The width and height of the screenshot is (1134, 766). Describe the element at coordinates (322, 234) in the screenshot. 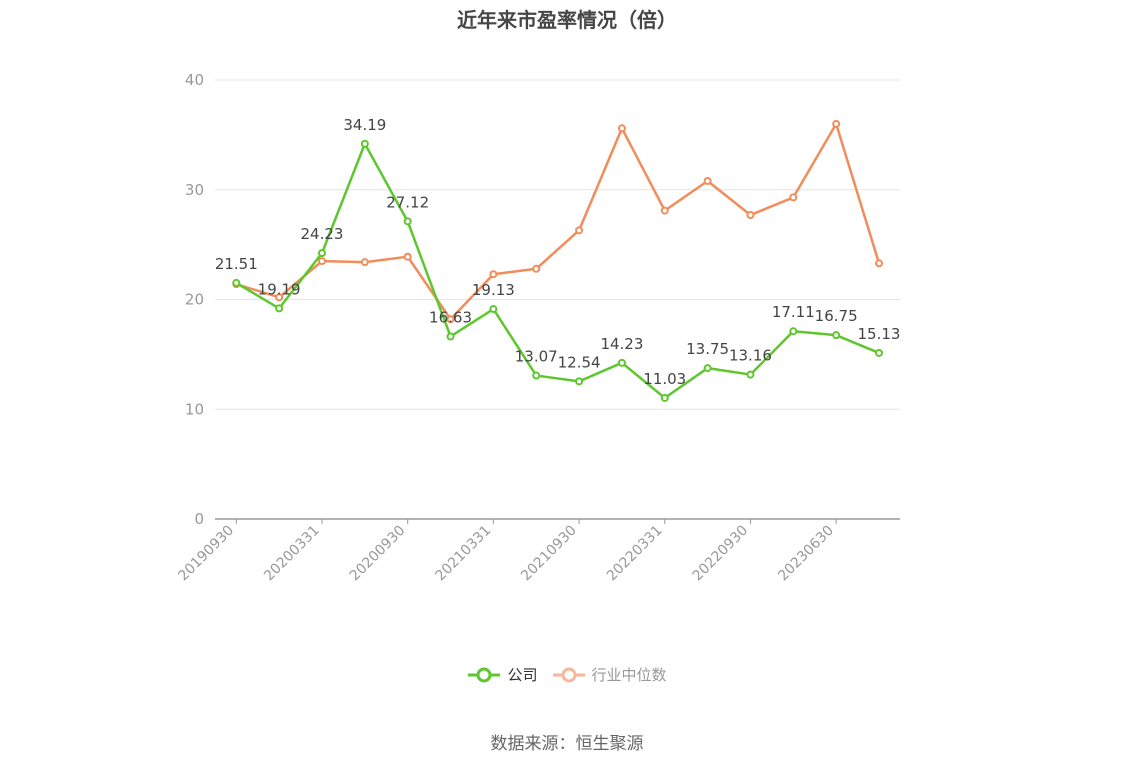

I see `company-data-label: 24.23` at that location.